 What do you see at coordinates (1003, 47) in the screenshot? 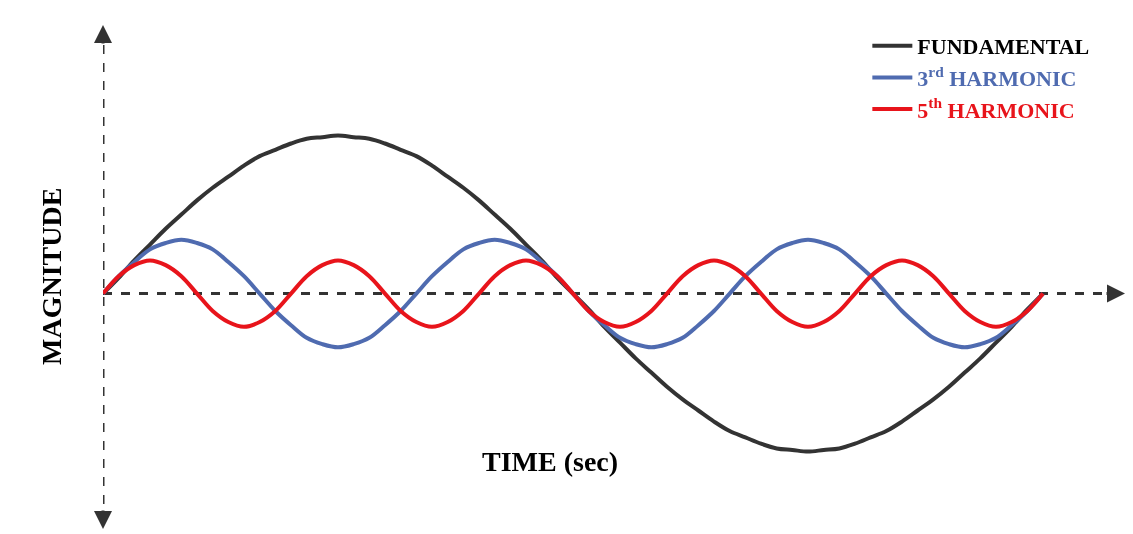
I see `legend-label: FUNDAMENTAL` at bounding box center [1003, 47].